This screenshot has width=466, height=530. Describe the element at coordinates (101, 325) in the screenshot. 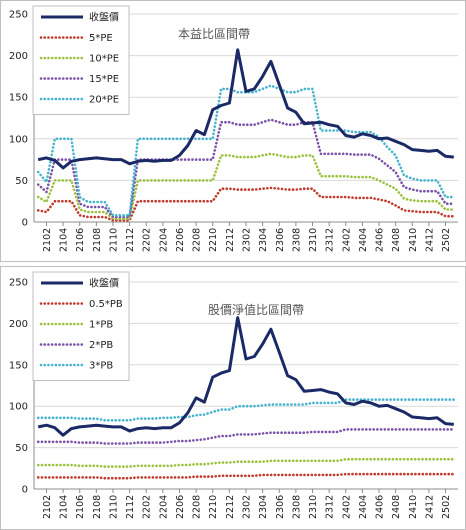

I see `legend-label: 1*PB` at that location.